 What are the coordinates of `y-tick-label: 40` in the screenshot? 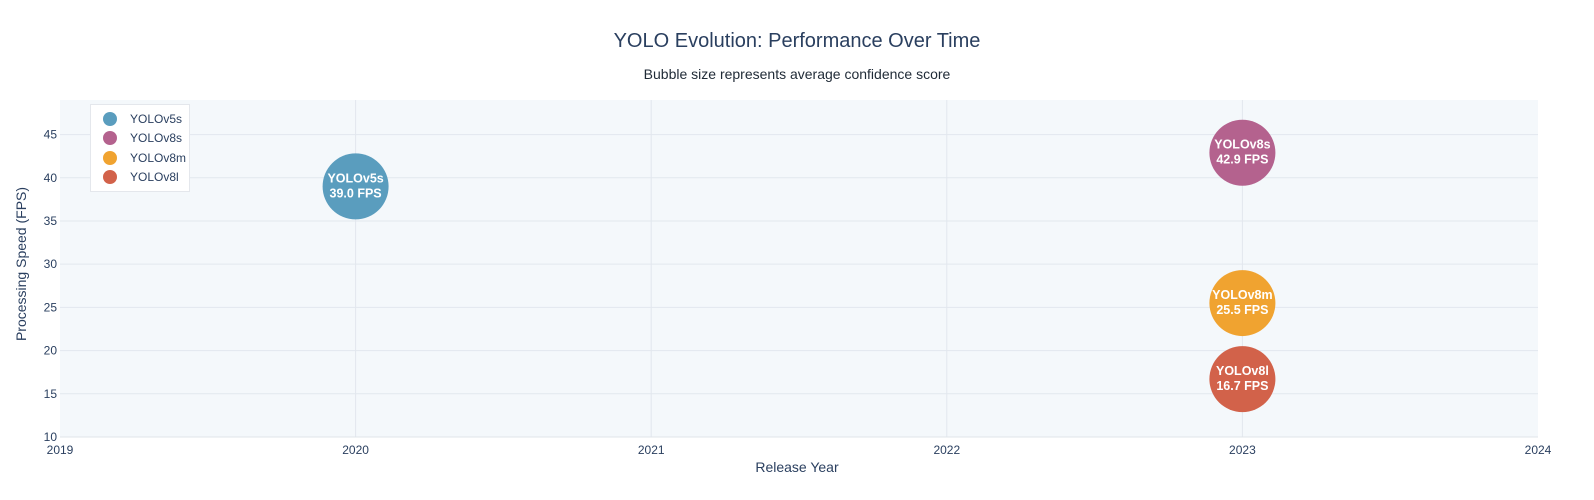 It's located at (51, 178).